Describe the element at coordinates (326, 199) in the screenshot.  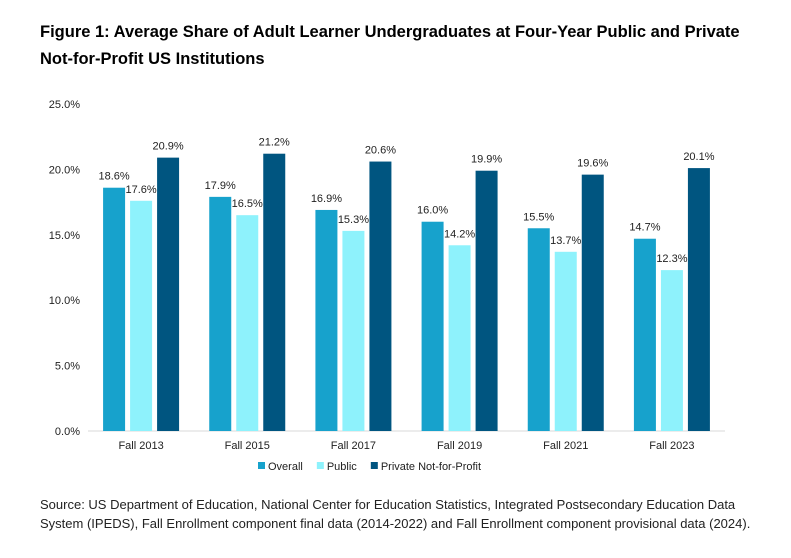
I see `data-label: 16.9%` at that location.